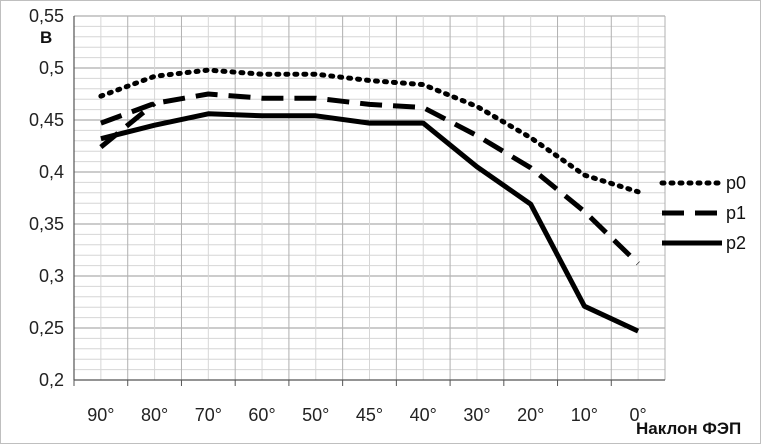 The image size is (761, 444). What do you see at coordinates (46, 224) in the screenshot?
I see `y-tick-label: 0,35` at bounding box center [46, 224].